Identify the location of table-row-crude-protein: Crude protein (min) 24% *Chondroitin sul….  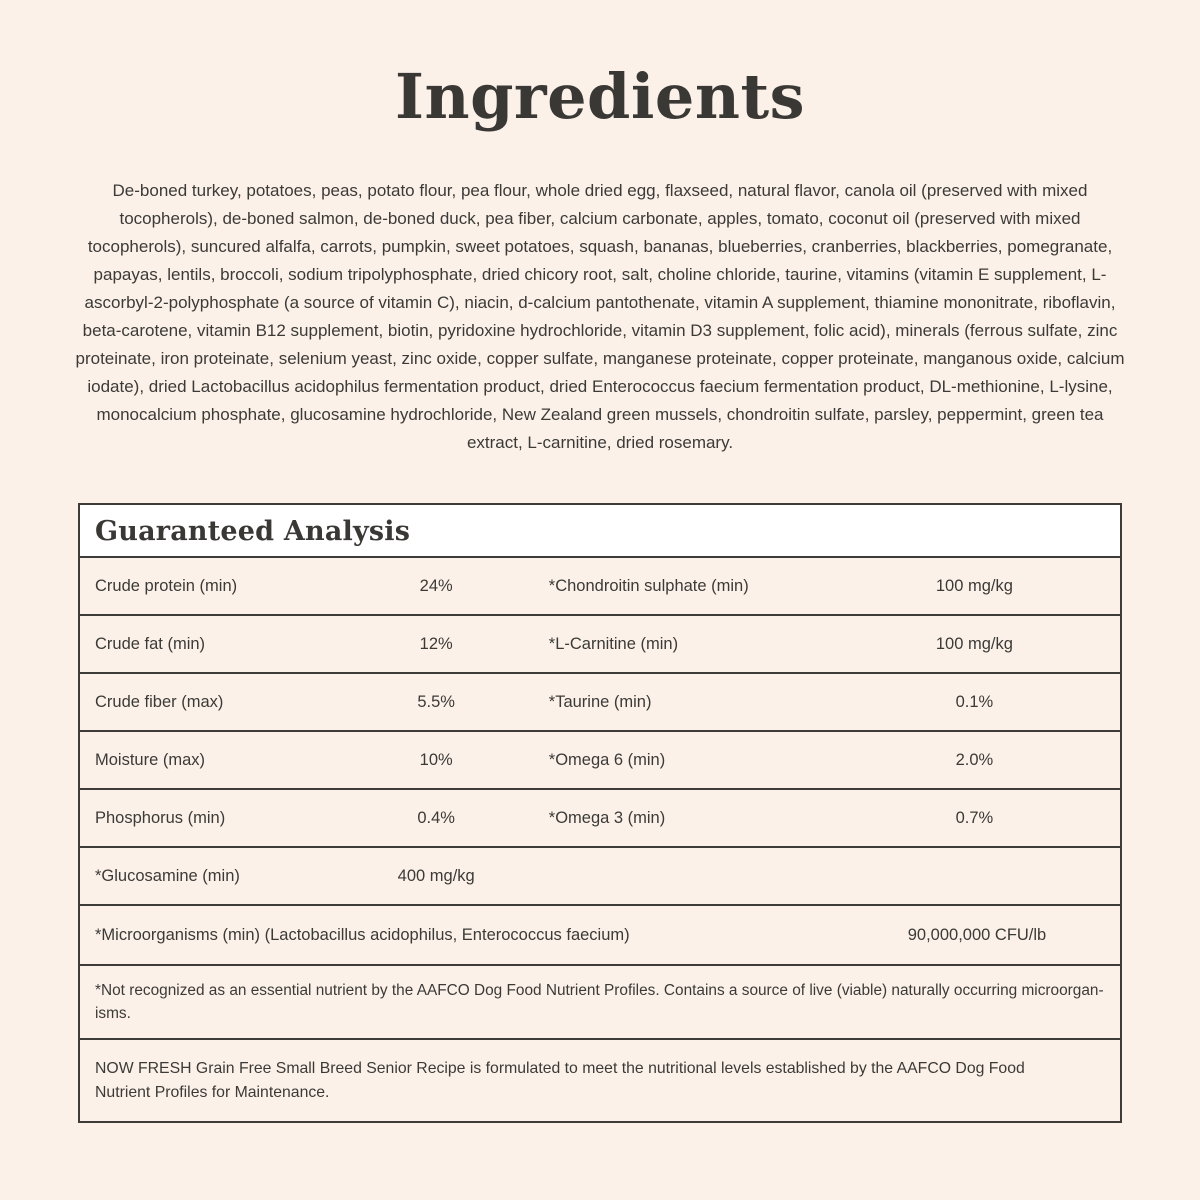
(600, 587).